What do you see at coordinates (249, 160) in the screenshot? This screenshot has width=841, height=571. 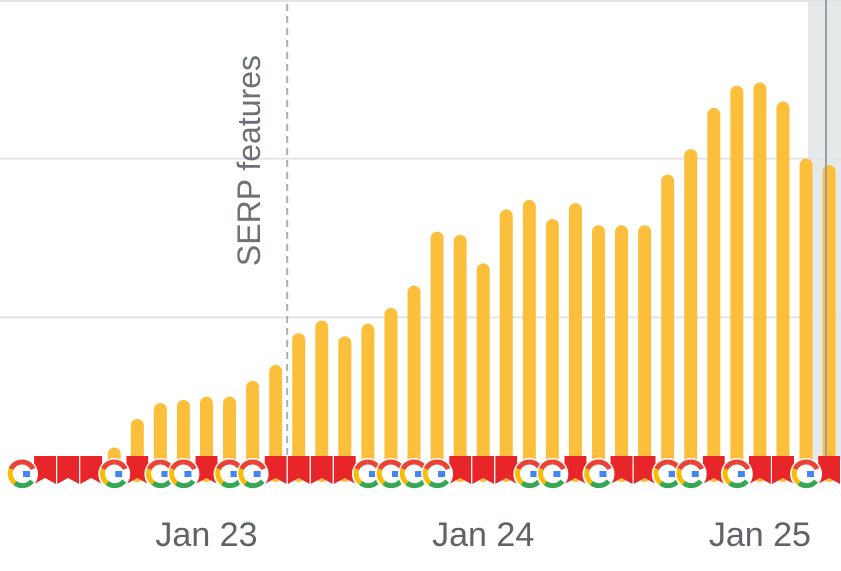 I see `annotation-label: SERP features` at bounding box center [249, 160].